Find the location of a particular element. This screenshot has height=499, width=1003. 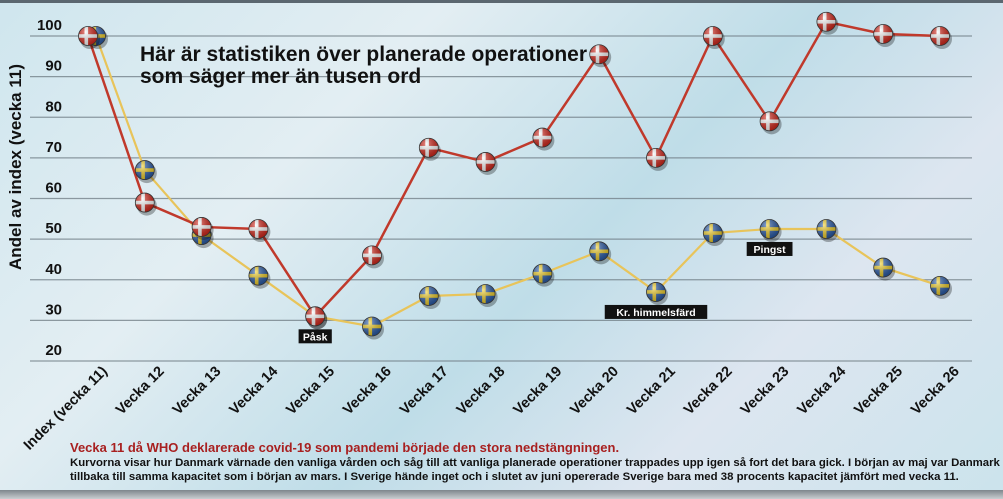

annotation-label: Kr. himmelsfärd is located at coordinates (655, 313).